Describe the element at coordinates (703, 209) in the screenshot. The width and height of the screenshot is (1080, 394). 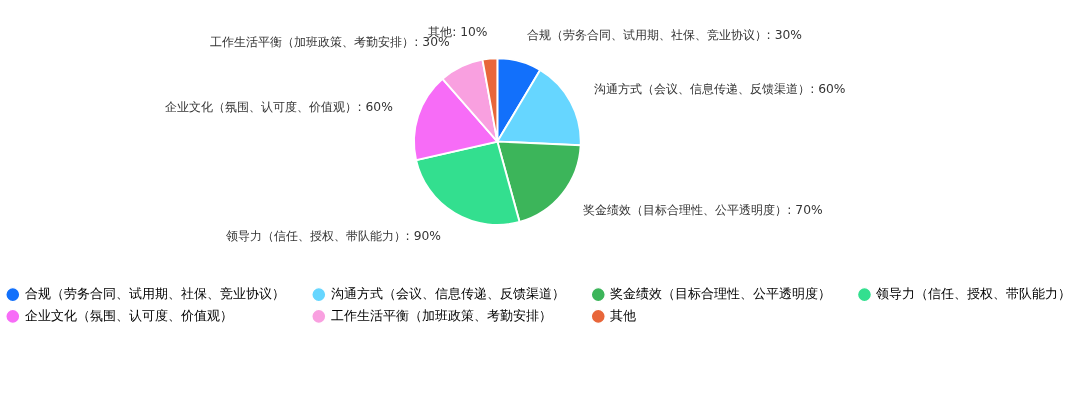
I see `category-label: 奖金绩效（目标合理性、公平透明度）: 70%` at that location.